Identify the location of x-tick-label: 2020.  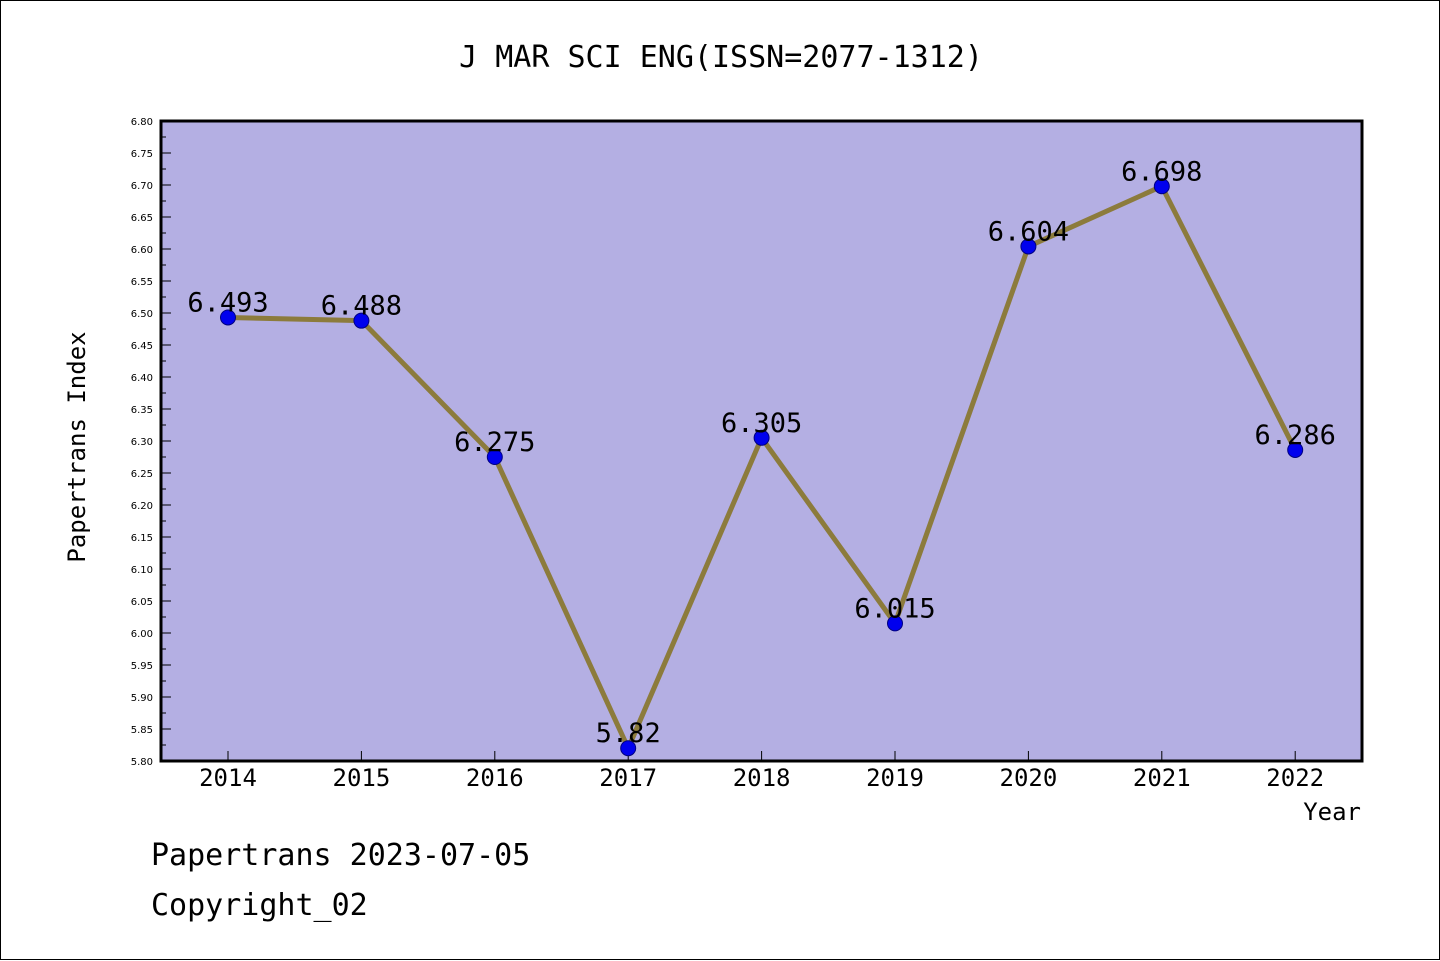
(1029, 778).